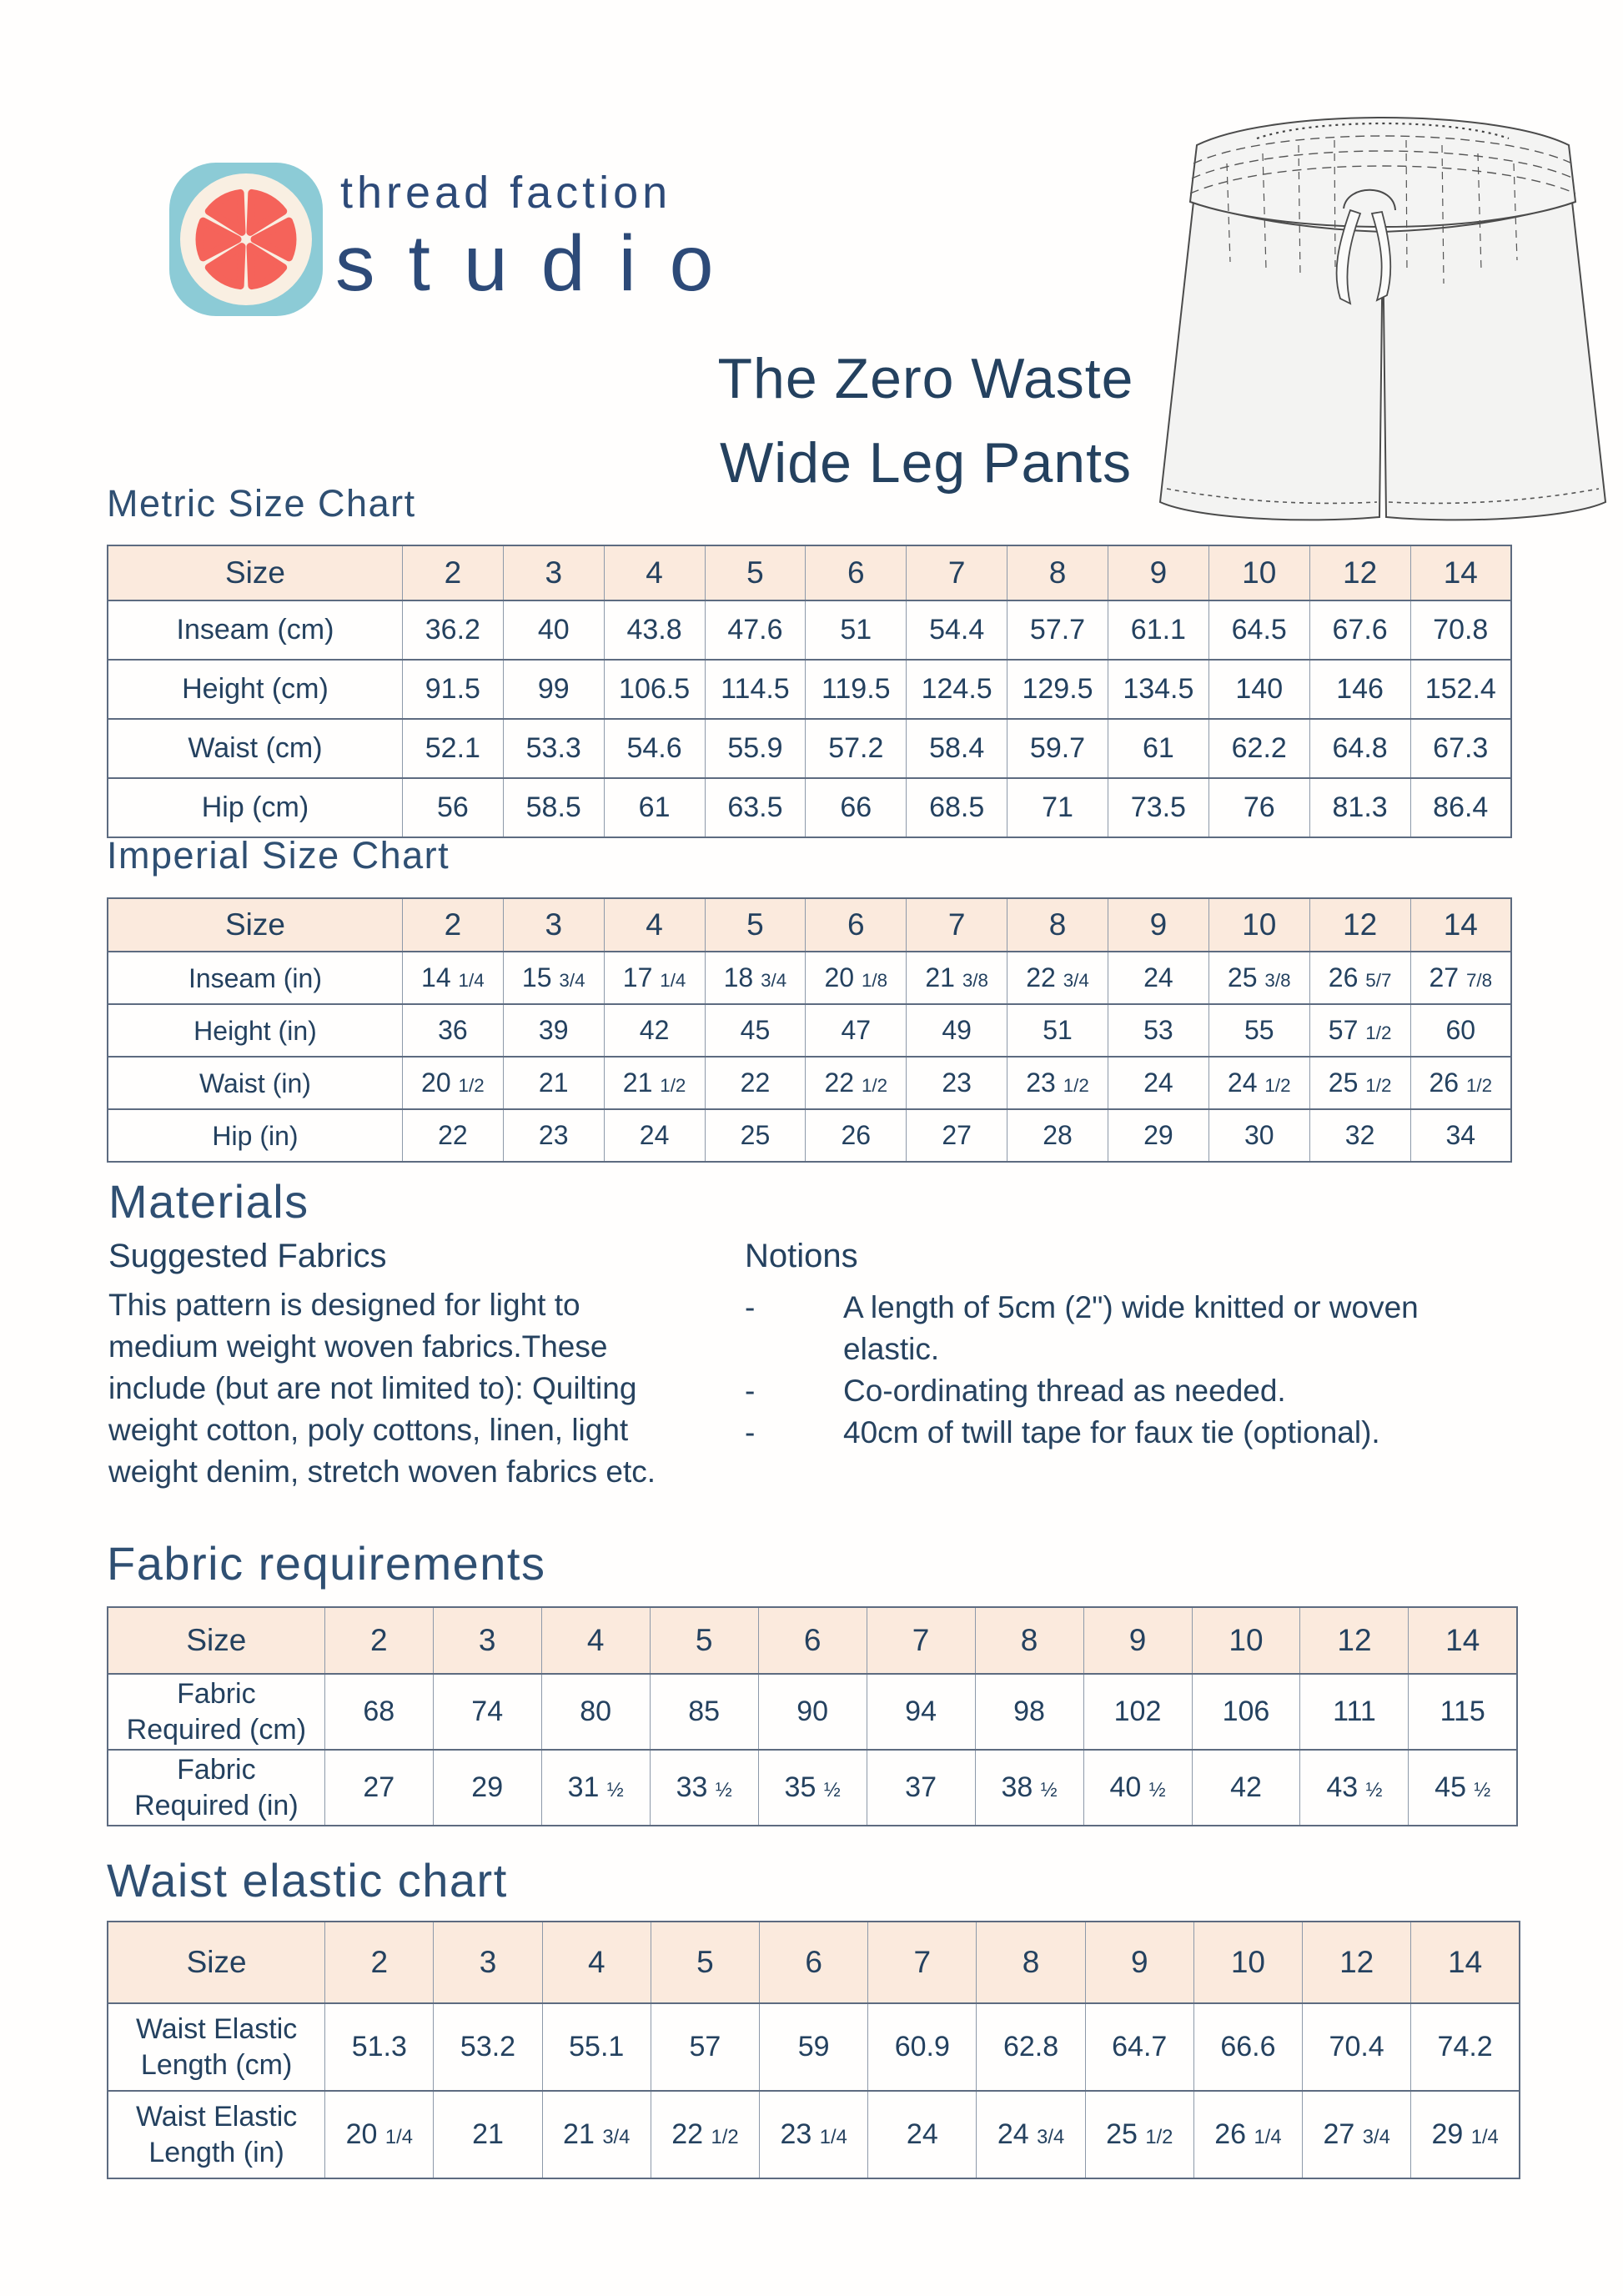 The width and height of the screenshot is (1623, 2296). I want to click on value-cell: 20 1/2, so click(452, 1083).